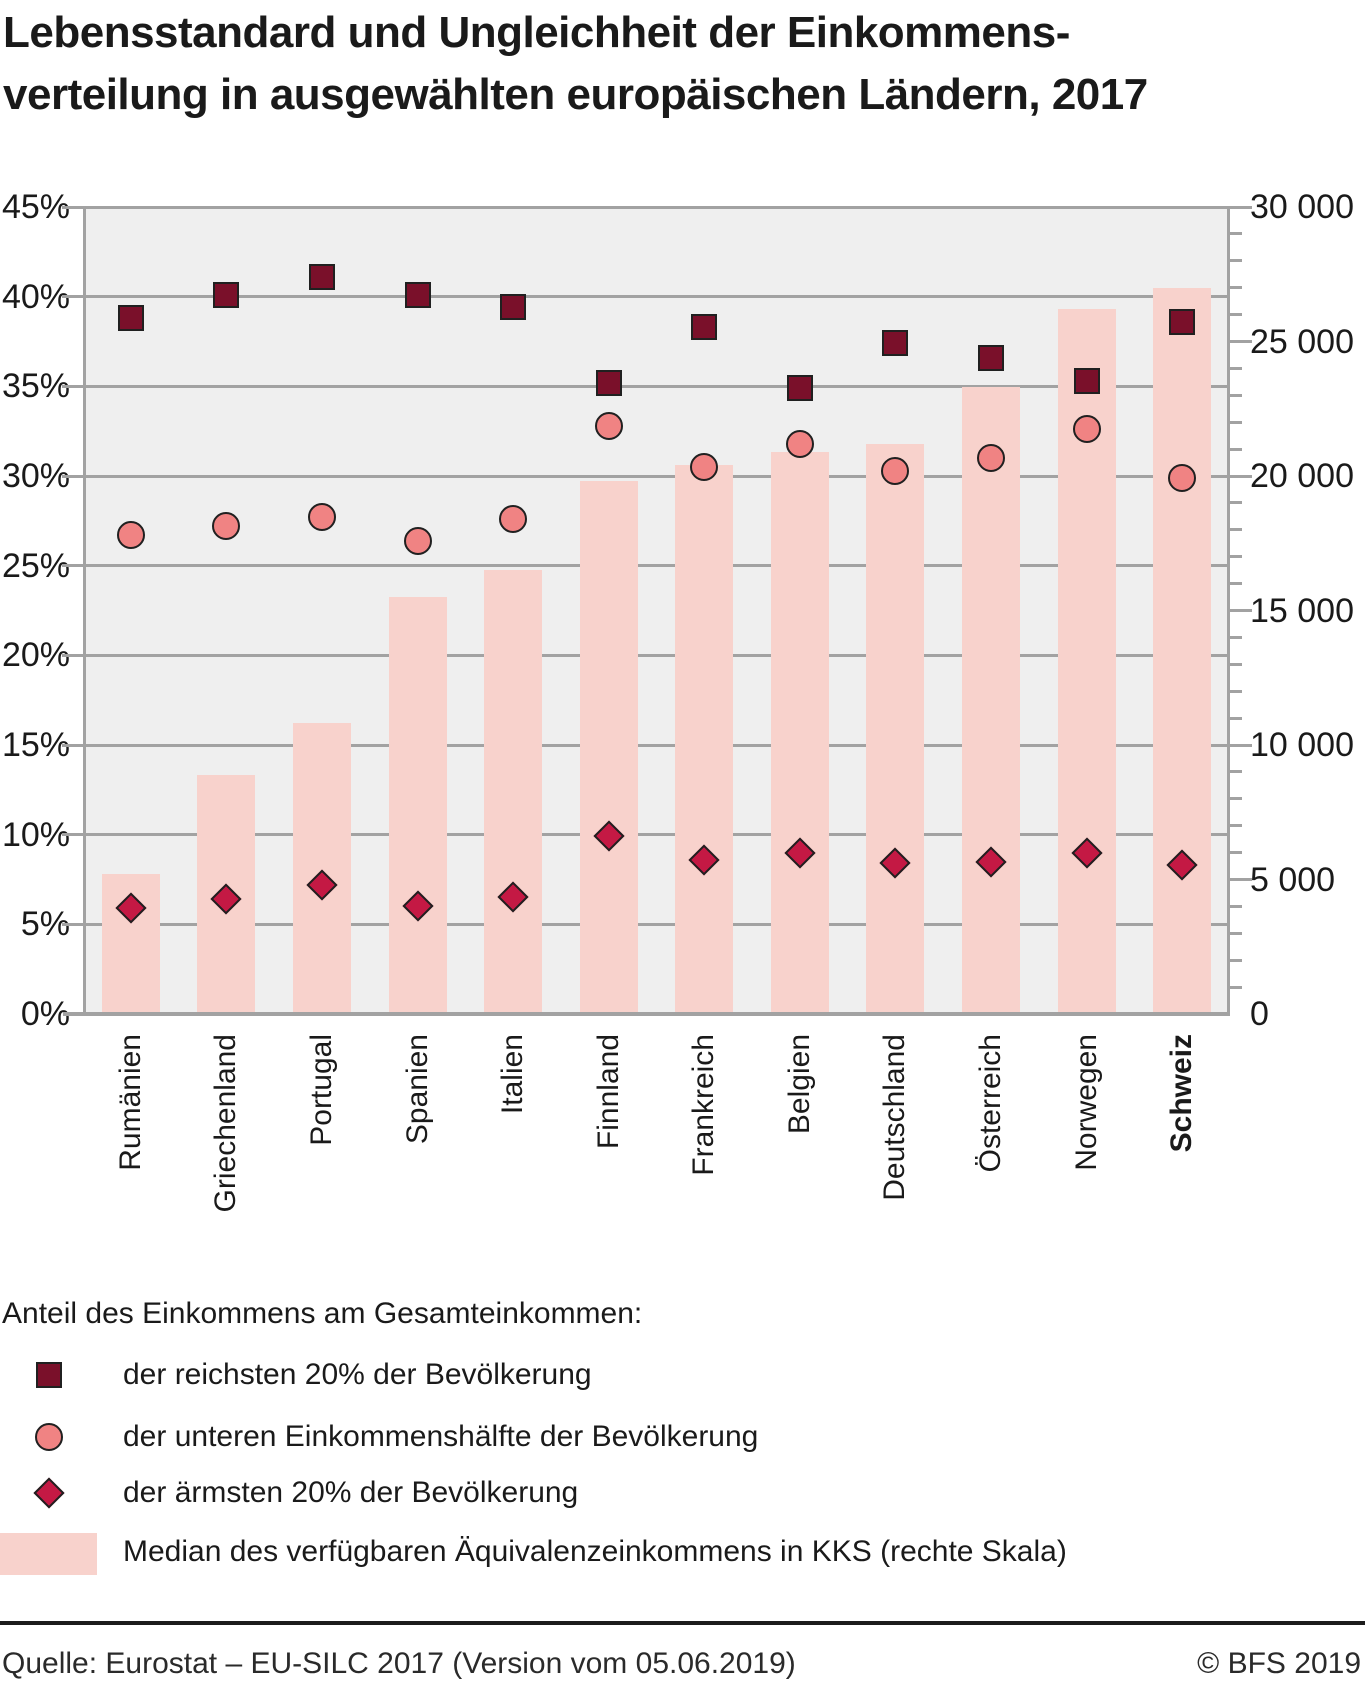 The image size is (1365, 1688). Describe the element at coordinates (1302, 476) in the screenshot. I see `right-axis-label: 20 000` at that location.